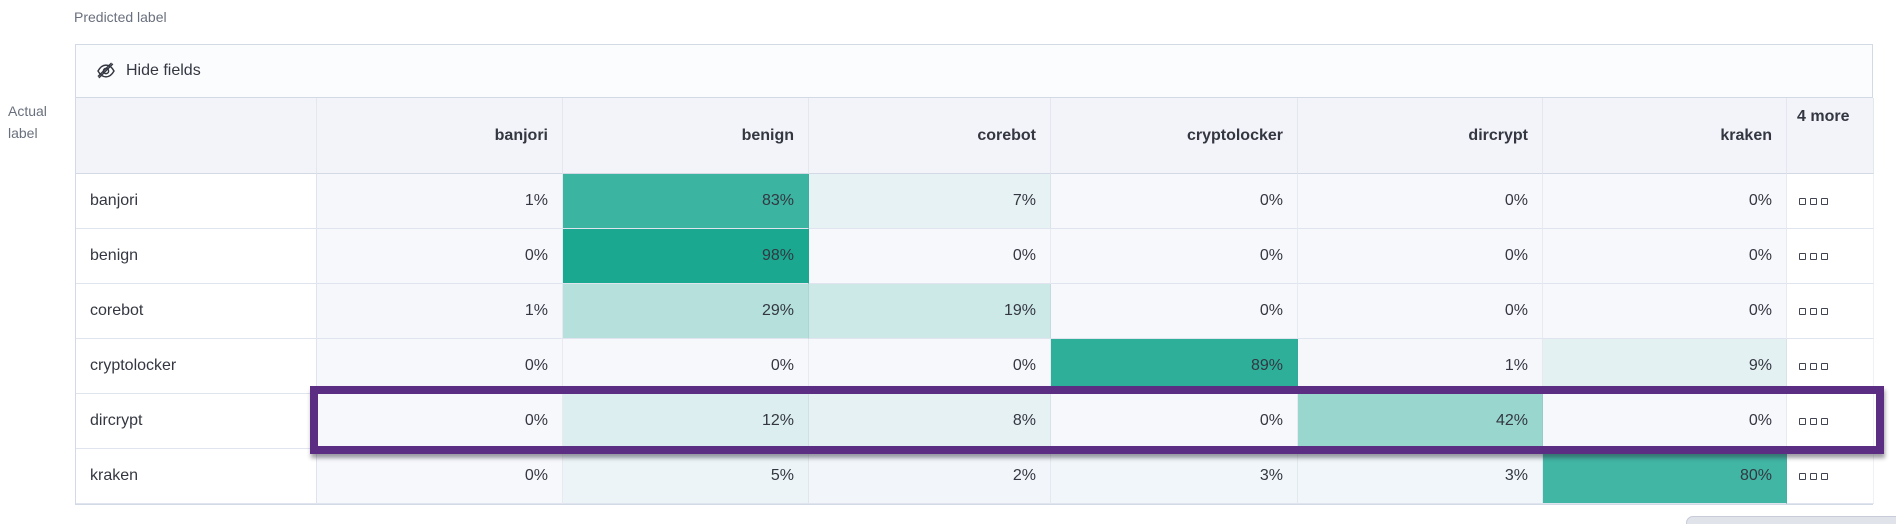 The image size is (1896, 524). What do you see at coordinates (1024, 200) in the screenshot?
I see `cell-value: 7%` at bounding box center [1024, 200].